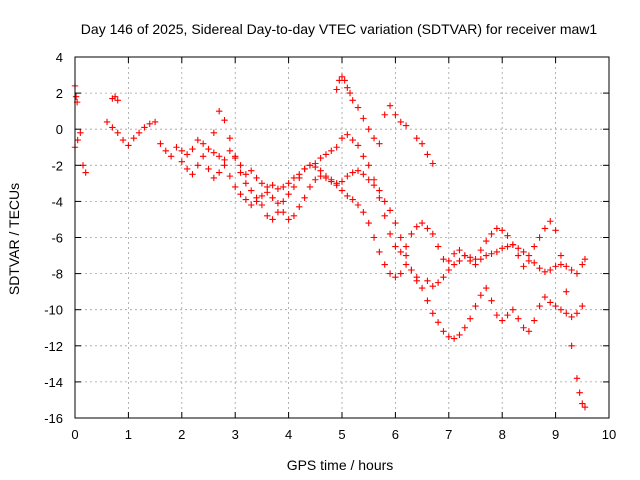 The height and width of the screenshot is (480, 640). Describe the element at coordinates (502, 434) in the screenshot. I see `x-tick-label: 8` at that location.